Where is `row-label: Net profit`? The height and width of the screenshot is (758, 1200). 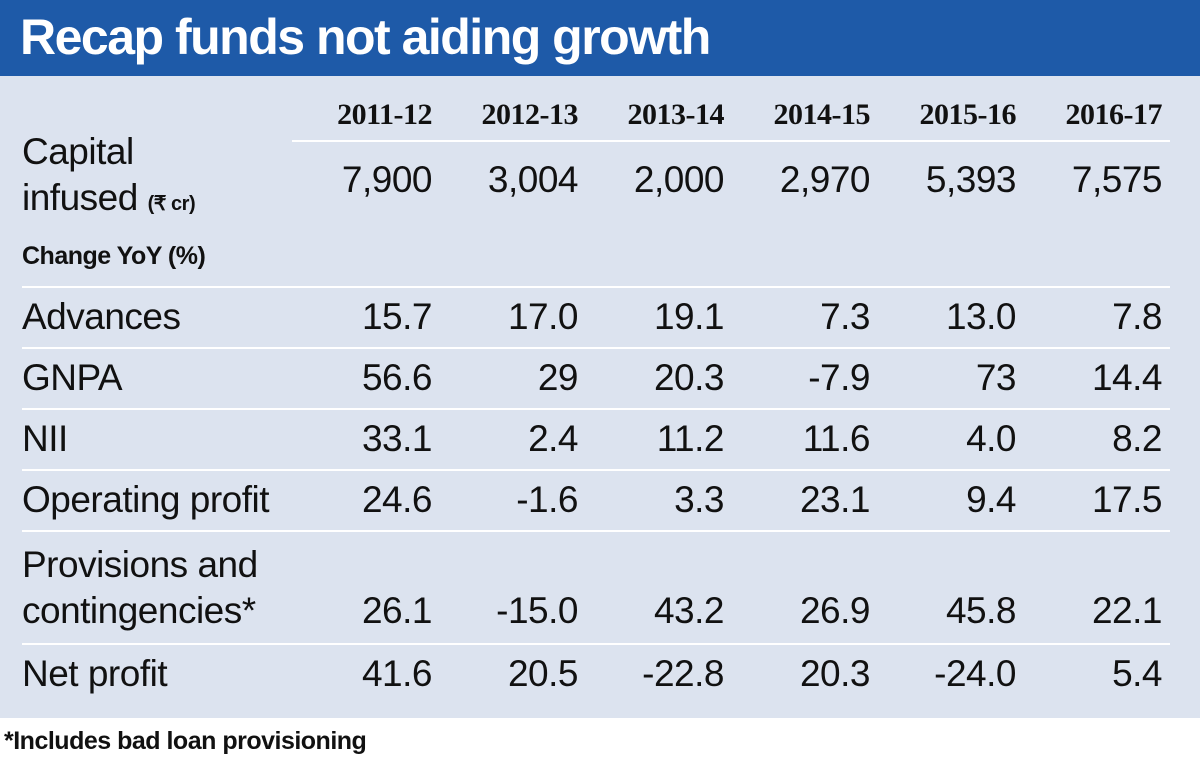 row-label: Net profit is located at coordinates (95, 673).